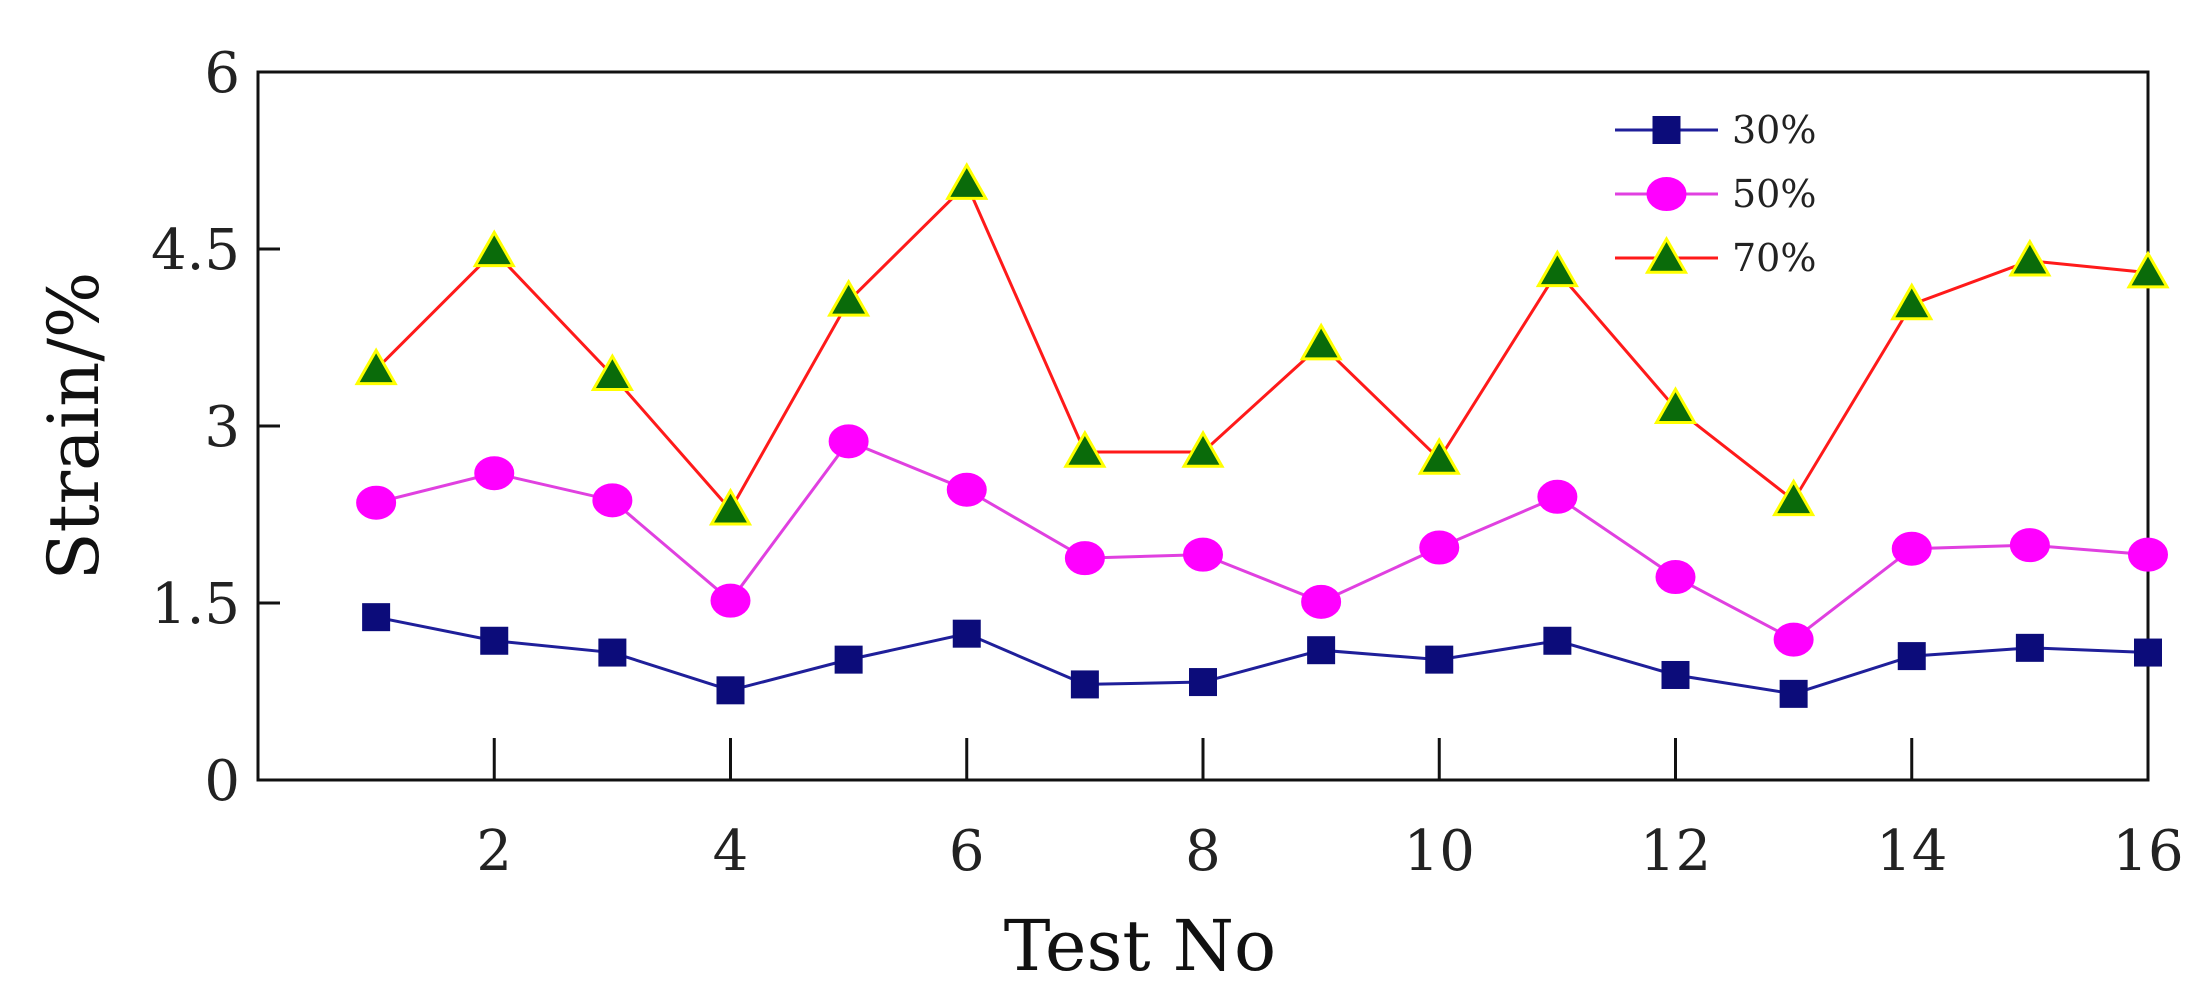  Describe the element at coordinates (2147, 851) in the screenshot. I see `x-tick-label-7: 16` at that location.